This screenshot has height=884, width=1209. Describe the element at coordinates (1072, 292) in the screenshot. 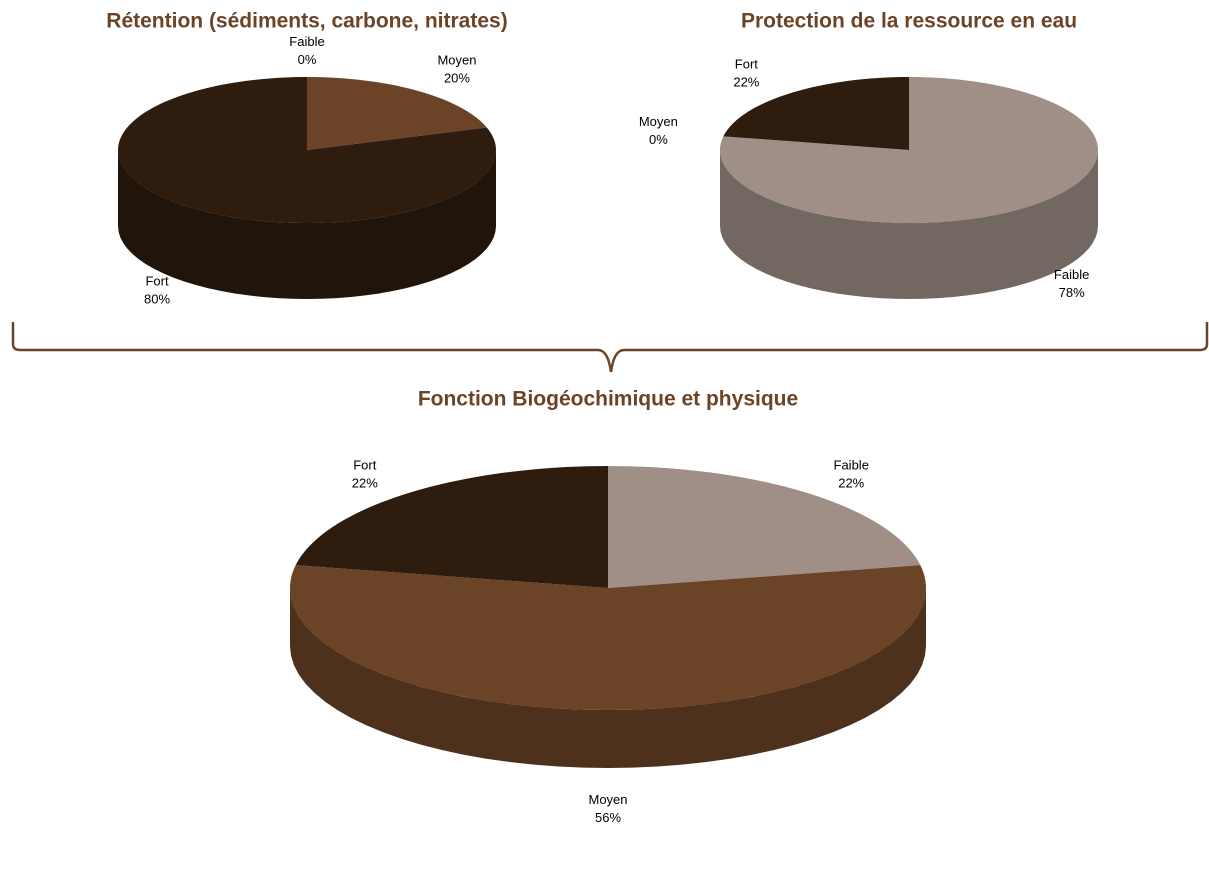

I see `slice-value-label: 78%` at that location.